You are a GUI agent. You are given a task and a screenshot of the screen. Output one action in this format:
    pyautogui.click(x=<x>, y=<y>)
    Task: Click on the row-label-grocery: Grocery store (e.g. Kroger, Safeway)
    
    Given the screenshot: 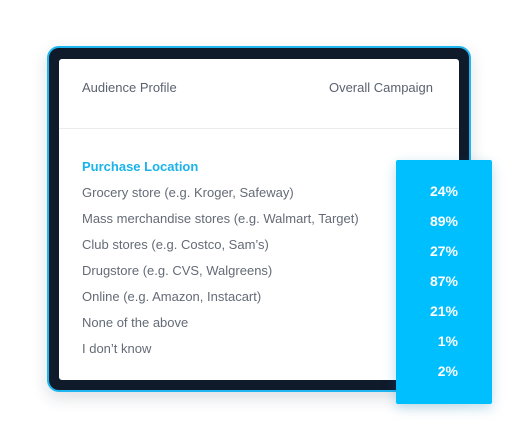 What is the action you would take?
    pyautogui.click(x=188, y=192)
    